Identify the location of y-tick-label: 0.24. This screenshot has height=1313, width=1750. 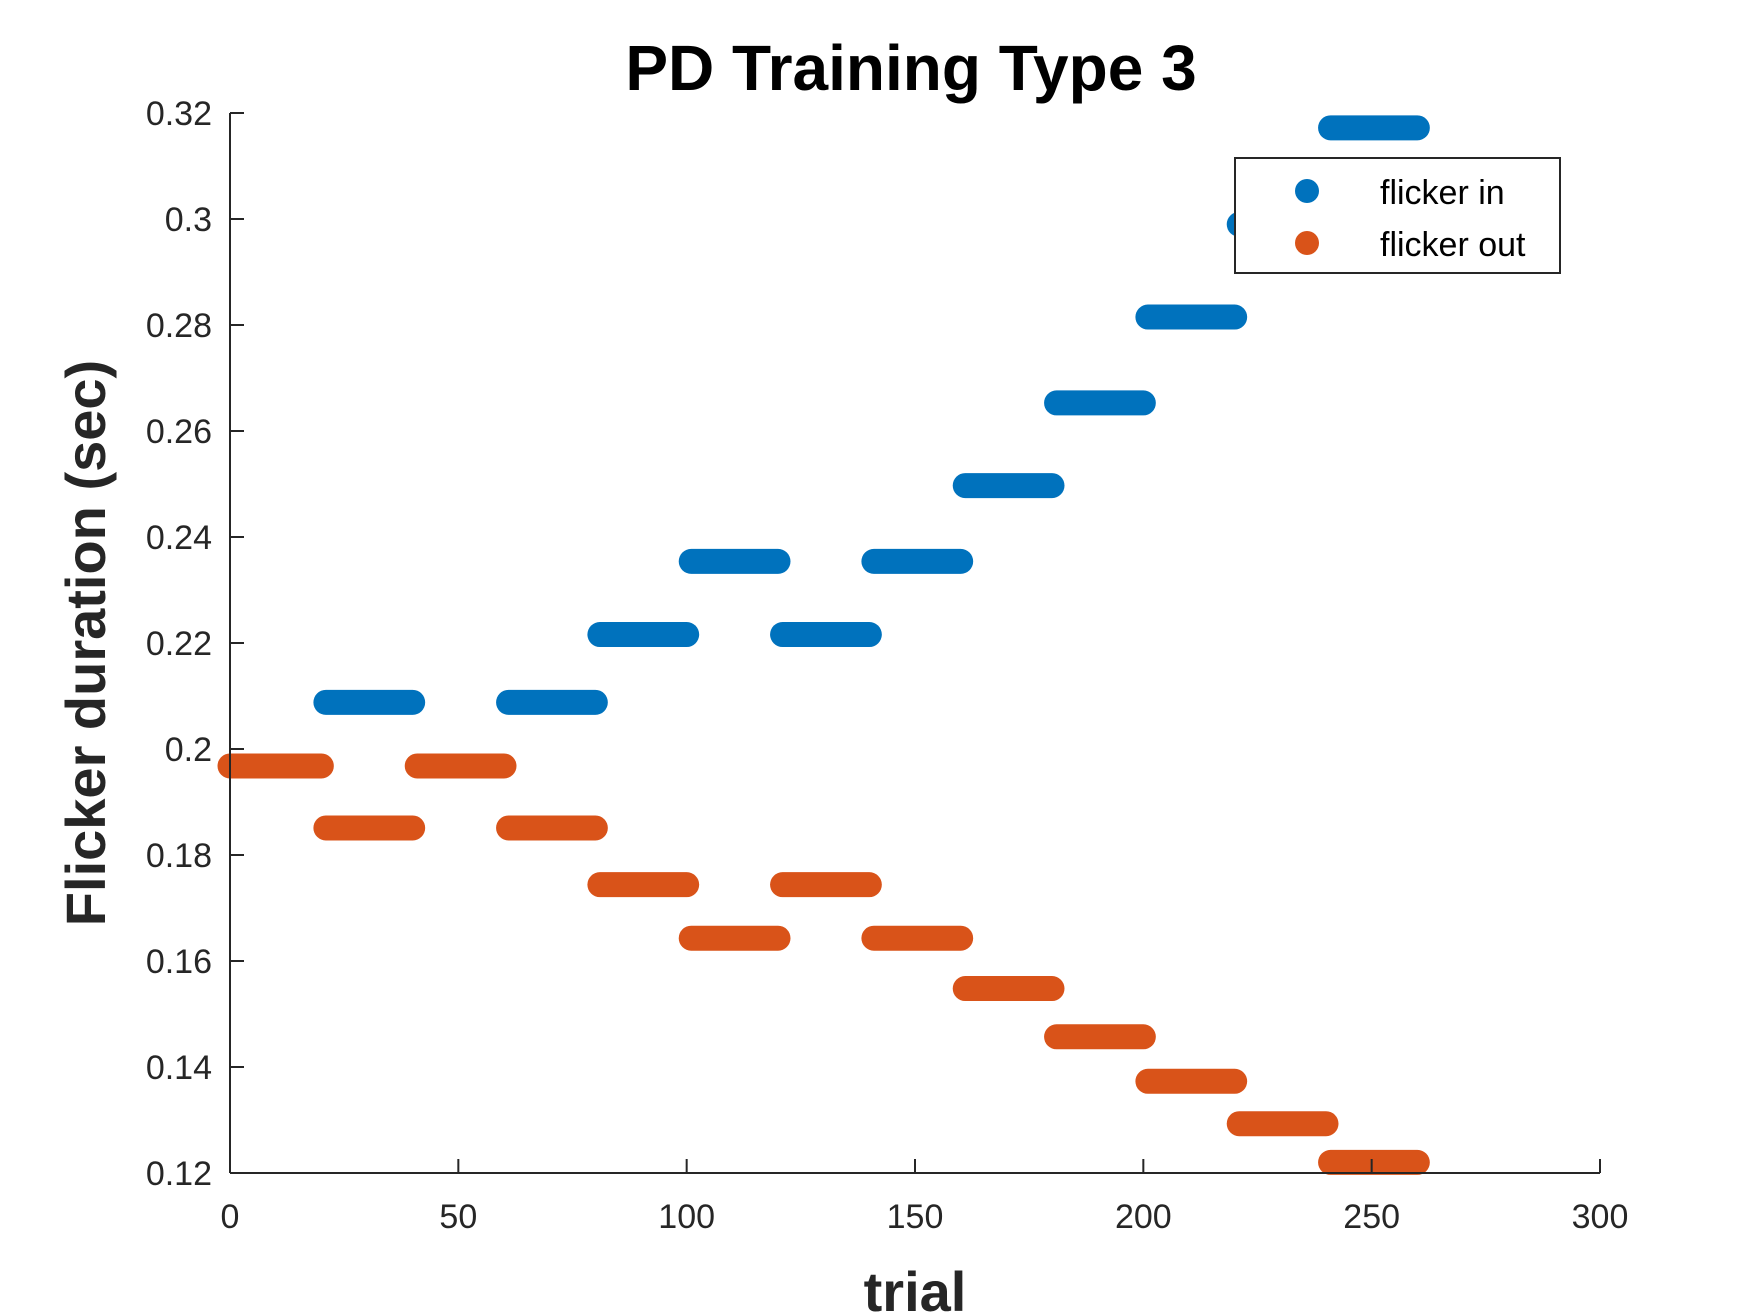
(179, 538).